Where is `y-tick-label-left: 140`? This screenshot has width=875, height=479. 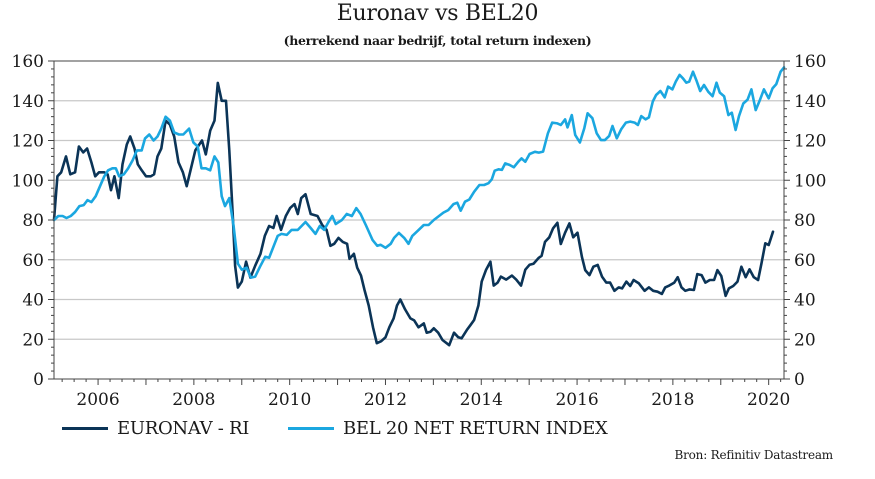
y-tick-label-left: 140 is located at coordinates (28, 102).